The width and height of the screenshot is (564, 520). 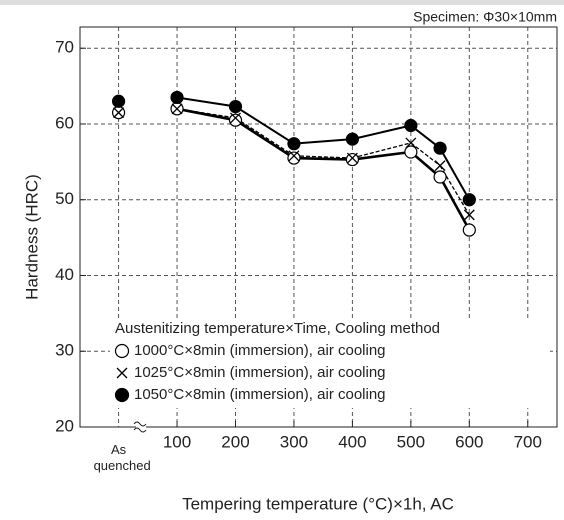 What do you see at coordinates (64, 425) in the screenshot?
I see `y-tick-label: 20` at bounding box center [64, 425].